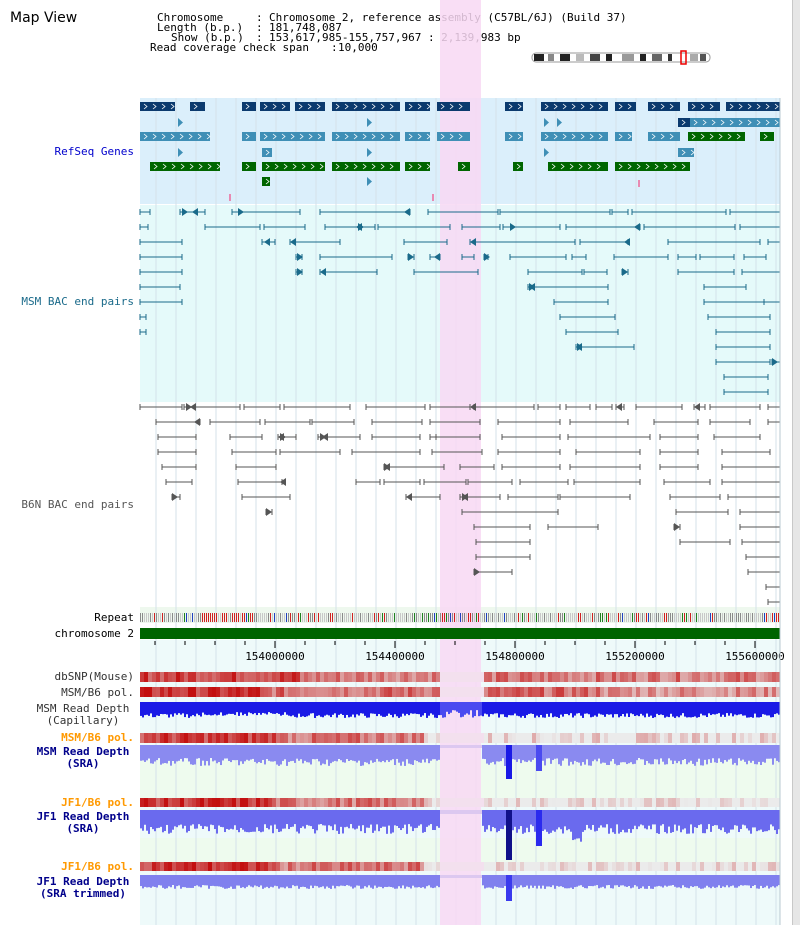  Describe the element at coordinates (796, 462) in the screenshot. I see `vertical-scrollbar` at that location.